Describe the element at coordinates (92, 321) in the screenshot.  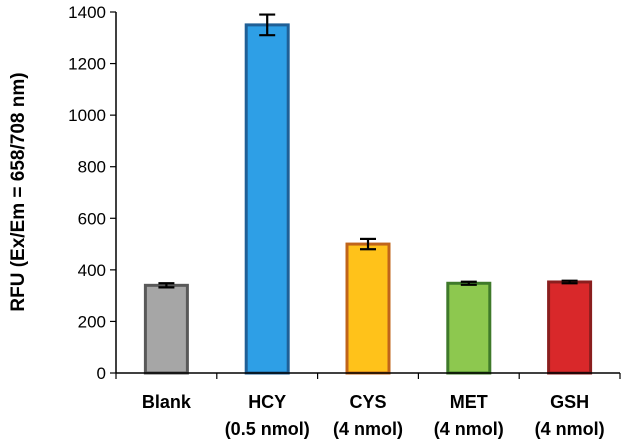
I see `y-tick-label: 200` at that location.